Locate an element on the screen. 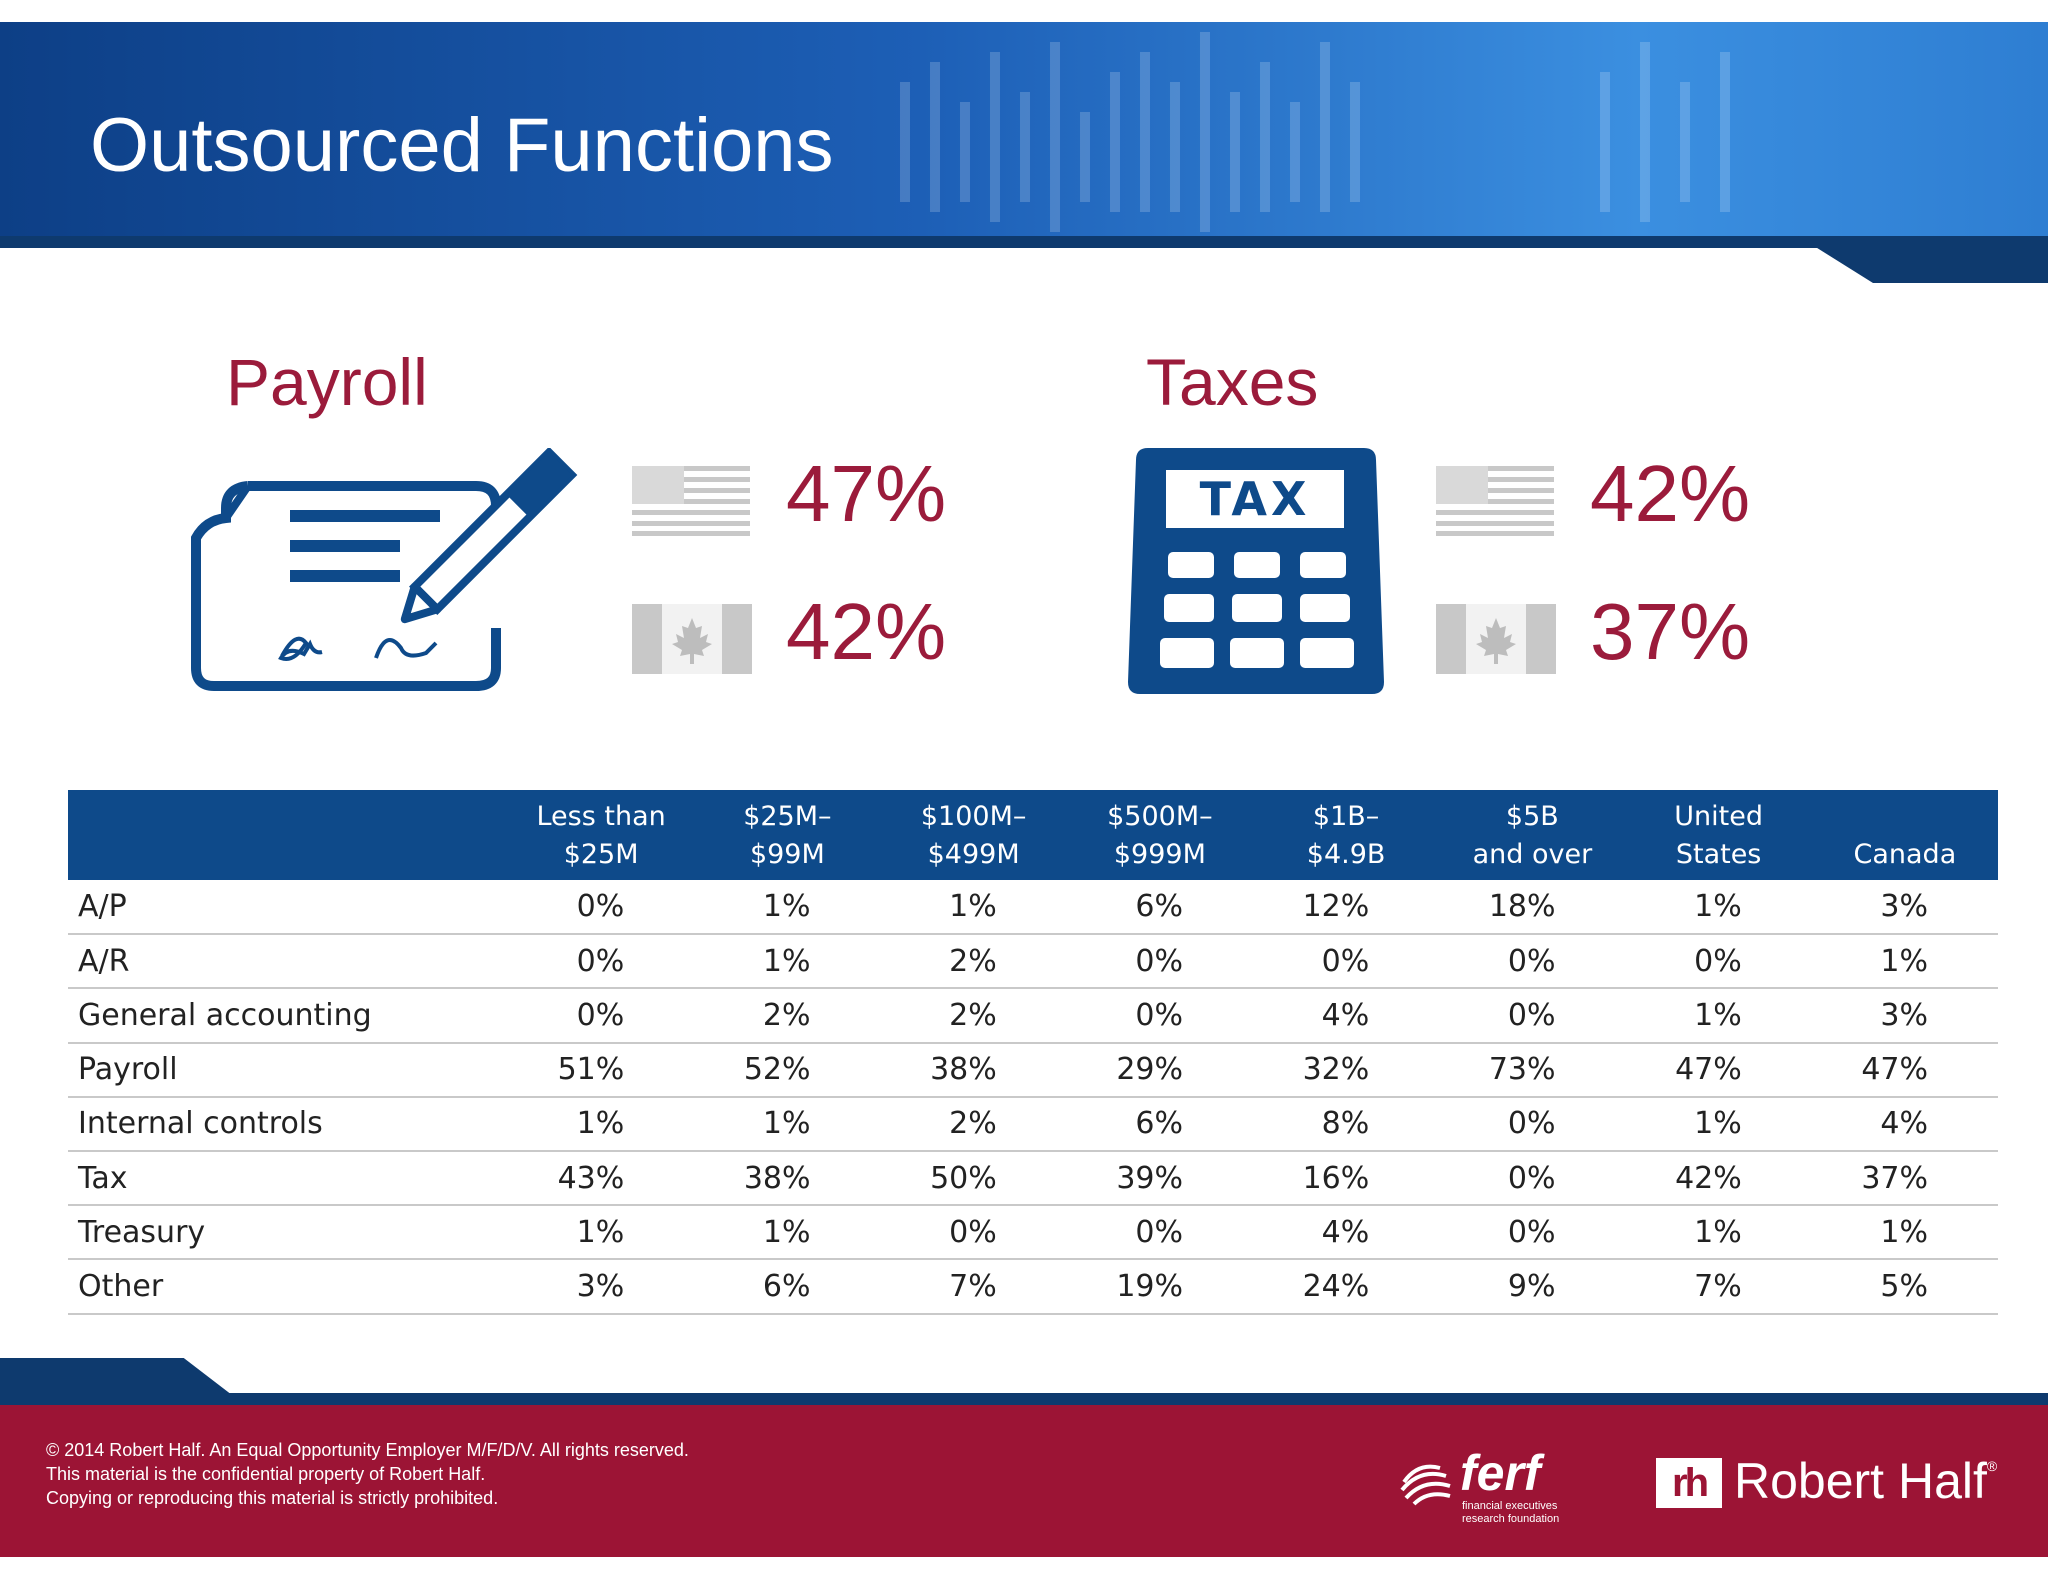 The height and width of the screenshot is (1582, 2048). table-row: Other 3% 6% 7% 19% 24% 9% 7% 5% is located at coordinates (1033, 1287).